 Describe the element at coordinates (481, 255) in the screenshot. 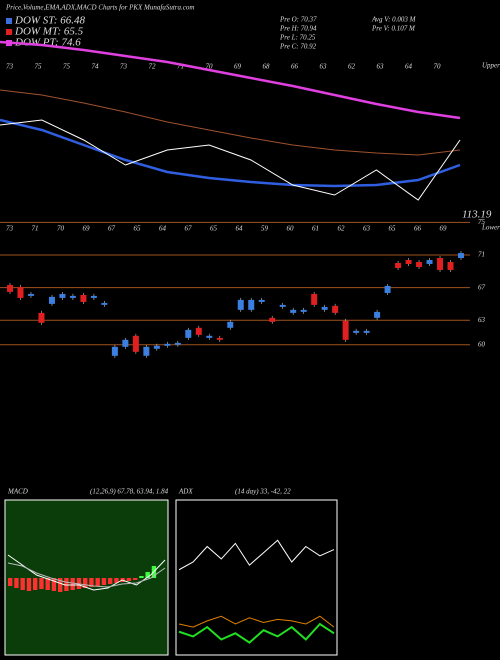

I see `y-tick-label: 71` at that location.